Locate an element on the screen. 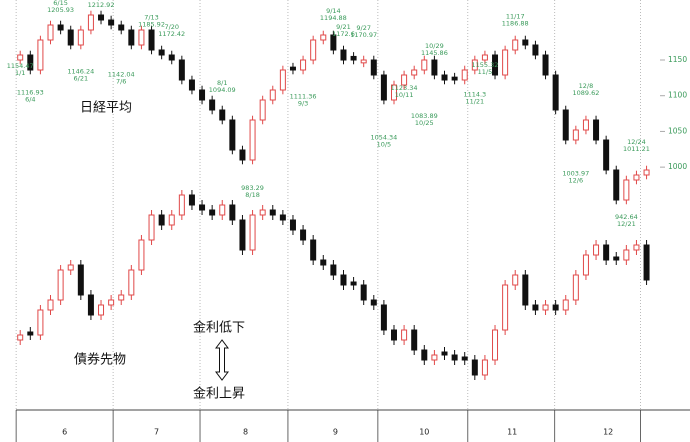 The width and height of the screenshot is (690, 442). annotation-value: 1194.88 is located at coordinates (333, 18).